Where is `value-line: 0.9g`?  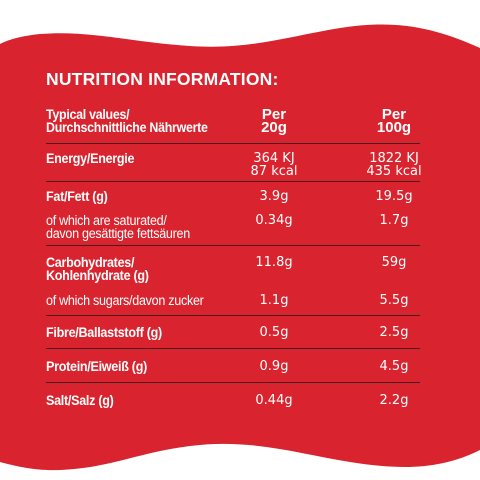
value-line: 0.9g is located at coordinates (274, 366).